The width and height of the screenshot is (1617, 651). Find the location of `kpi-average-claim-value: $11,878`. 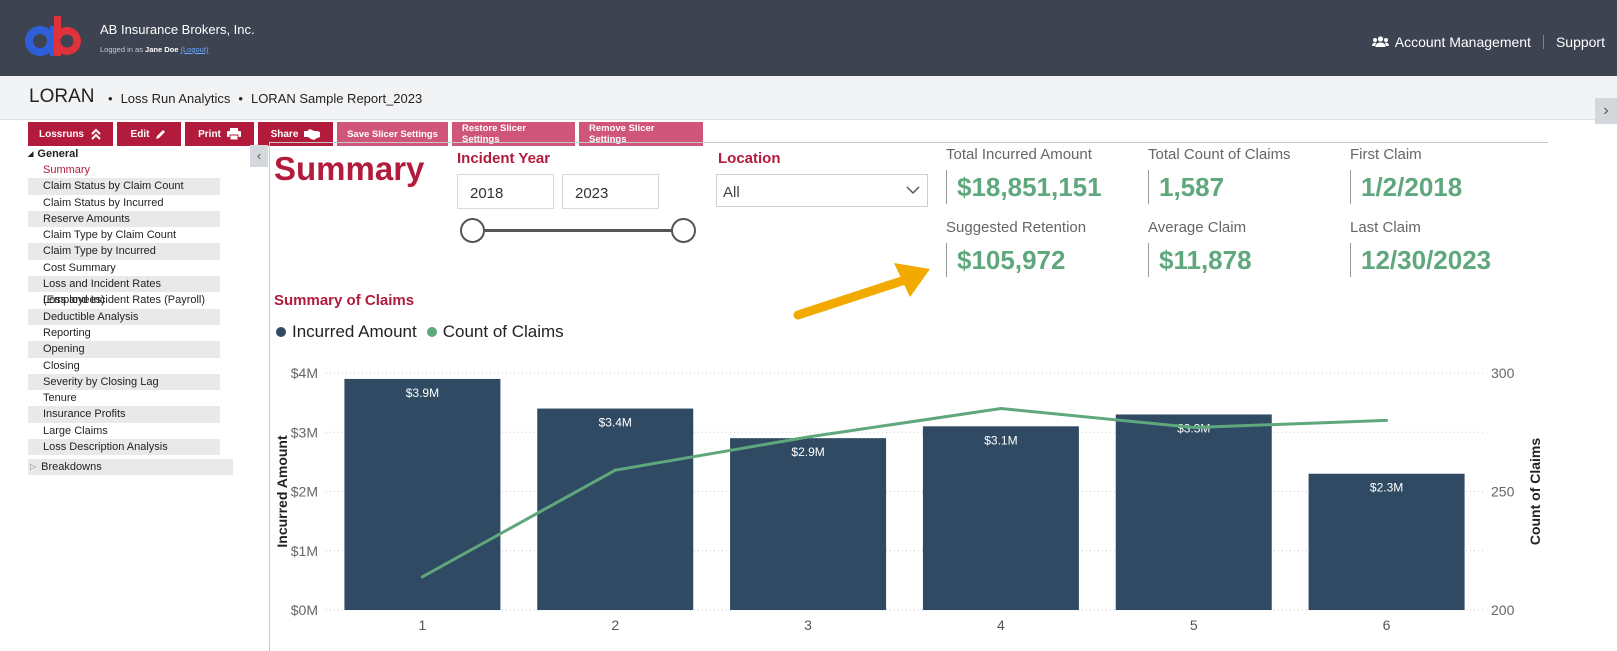

kpi-average-claim-value: $11,878 is located at coordinates (1205, 260).